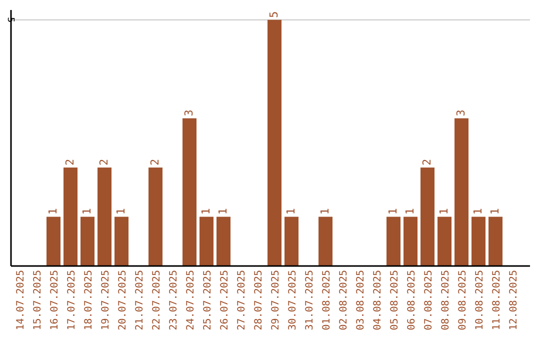  What do you see at coordinates (259, 300) in the screenshot?
I see `x-tick-label: 28.07.2025` at bounding box center [259, 300].